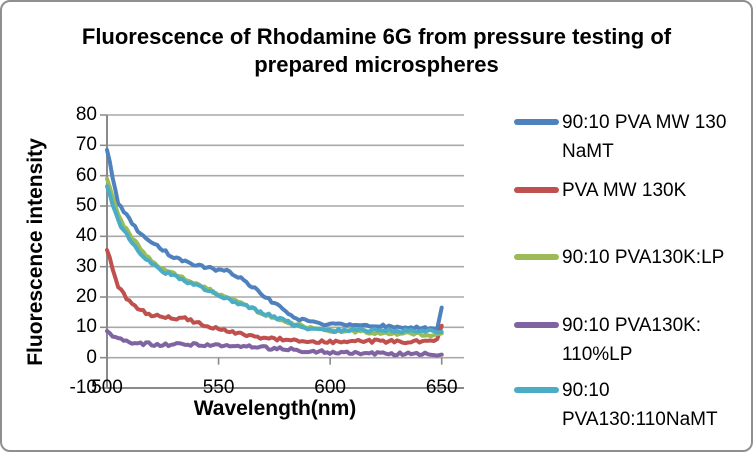 The image size is (753, 452). Describe the element at coordinates (376, 64) in the screenshot. I see `chart-title-line-2: prepared microspheres` at that location.